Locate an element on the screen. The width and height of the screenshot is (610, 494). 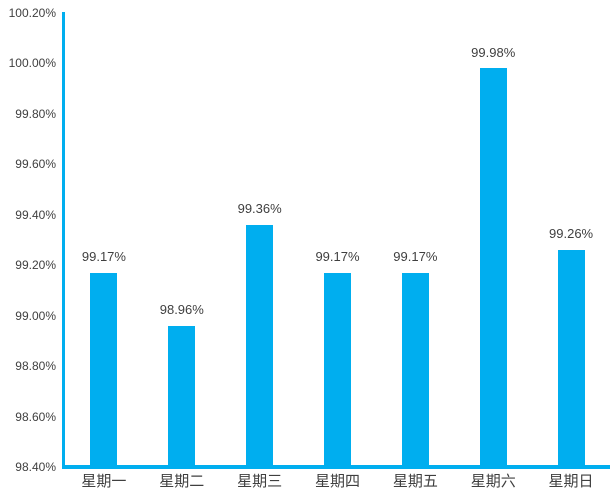
y-axis-tick-label: 100.20% is located at coordinates (32, 13).